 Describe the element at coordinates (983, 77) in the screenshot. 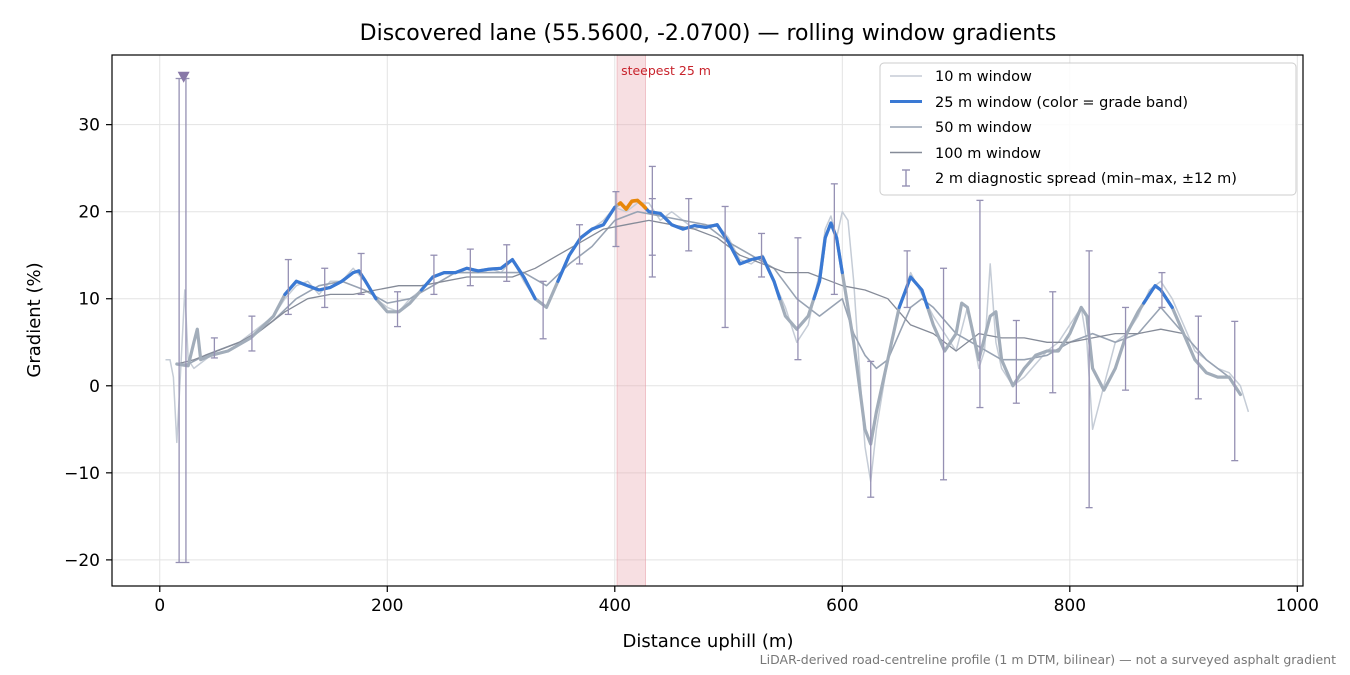

I see `legend-label-10m: 10 m window` at that location.